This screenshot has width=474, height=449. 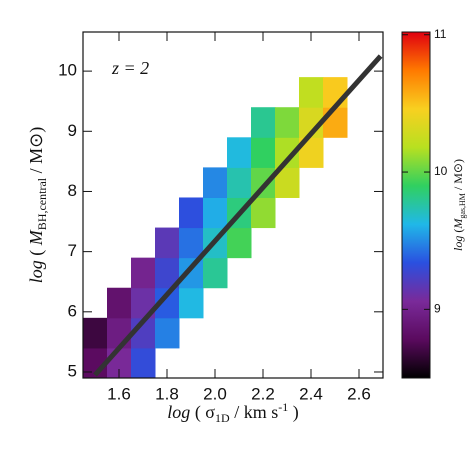 What do you see at coordinates (37, 205) in the screenshot?
I see `y-axis-label: log ( MBH,central / M⊙)` at bounding box center [37, 205].